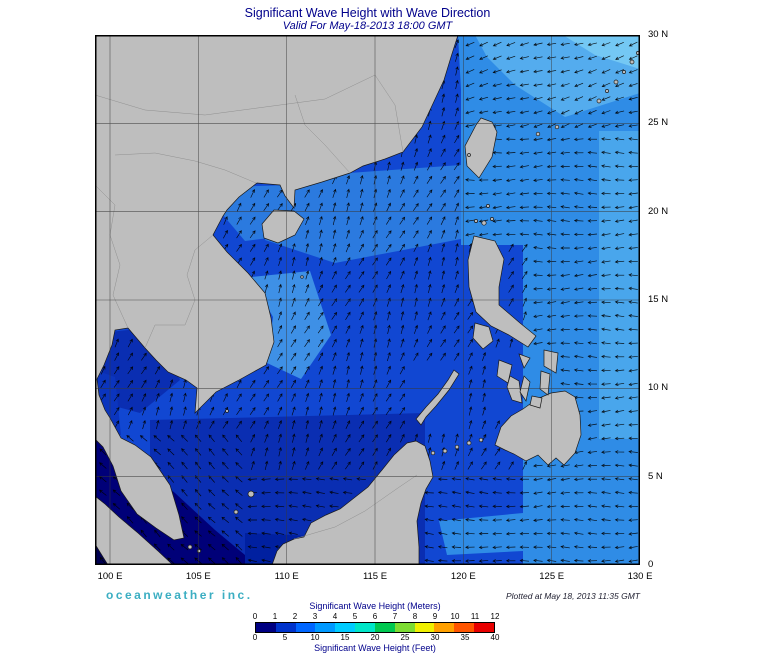 This screenshot has width=775, height=665. What do you see at coordinates (286, 576) in the screenshot?
I see `lon-label: 110 E` at bounding box center [286, 576].